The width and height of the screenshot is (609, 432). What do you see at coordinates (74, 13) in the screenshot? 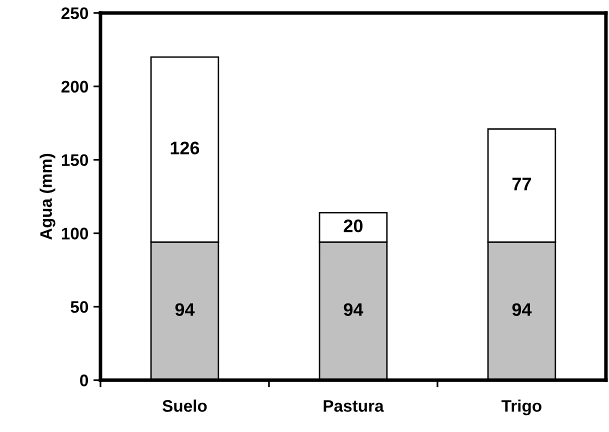
I see `y-tick-label: 250` at bounding box center [74, 13].